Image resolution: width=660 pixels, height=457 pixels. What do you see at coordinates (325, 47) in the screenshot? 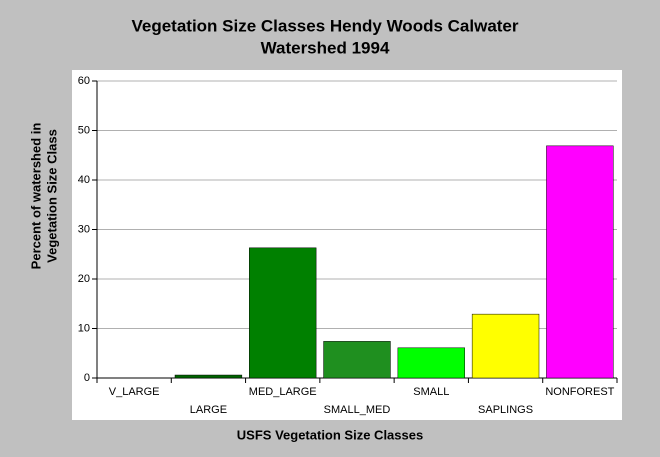
I see `chart-title: Watershed 1994` at bounding box center [325, 47].